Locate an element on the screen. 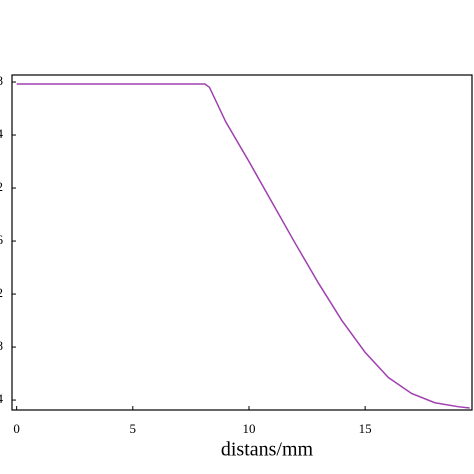 The width and height of the screenshot is (474, 474). x-axis-title: distans/mm is located at coordinates (267, 450).